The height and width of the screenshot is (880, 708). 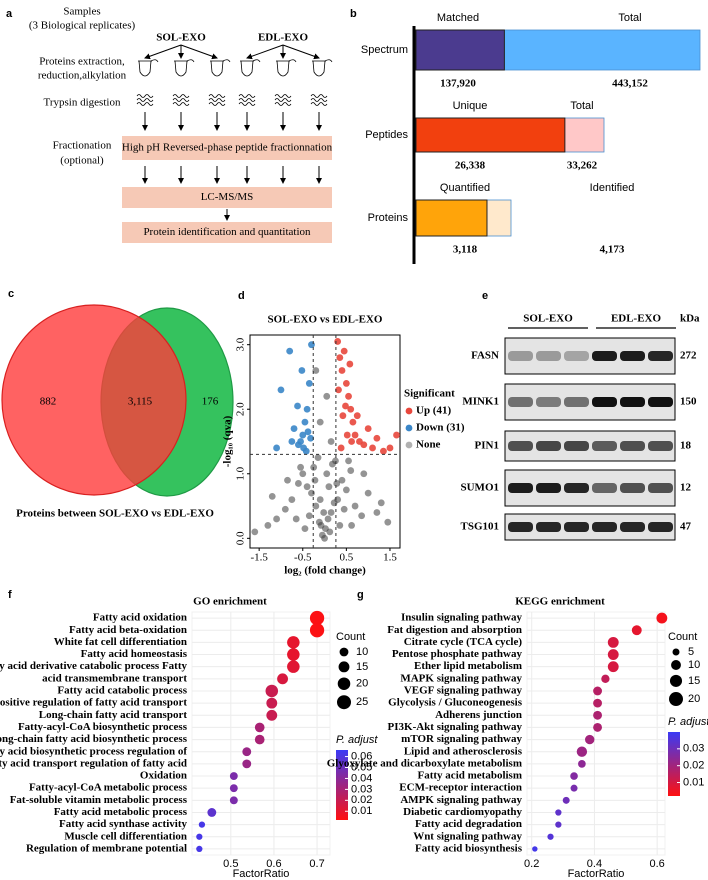 What do you see at coordinates (134, 654) in the screenshot?
I see `category-label: Fatty acid homeostasis` at bounding box center [134, 654].